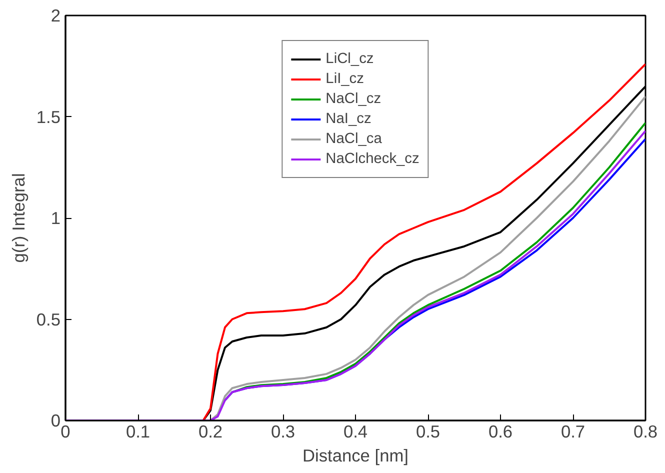 Image resolution: width=665 pixels, height=473 pixels. What do you see at coordinates (18, 218) in the screenshot?
I see `y-axis-title: g(r) Integral` at bounding box center [18, 218].